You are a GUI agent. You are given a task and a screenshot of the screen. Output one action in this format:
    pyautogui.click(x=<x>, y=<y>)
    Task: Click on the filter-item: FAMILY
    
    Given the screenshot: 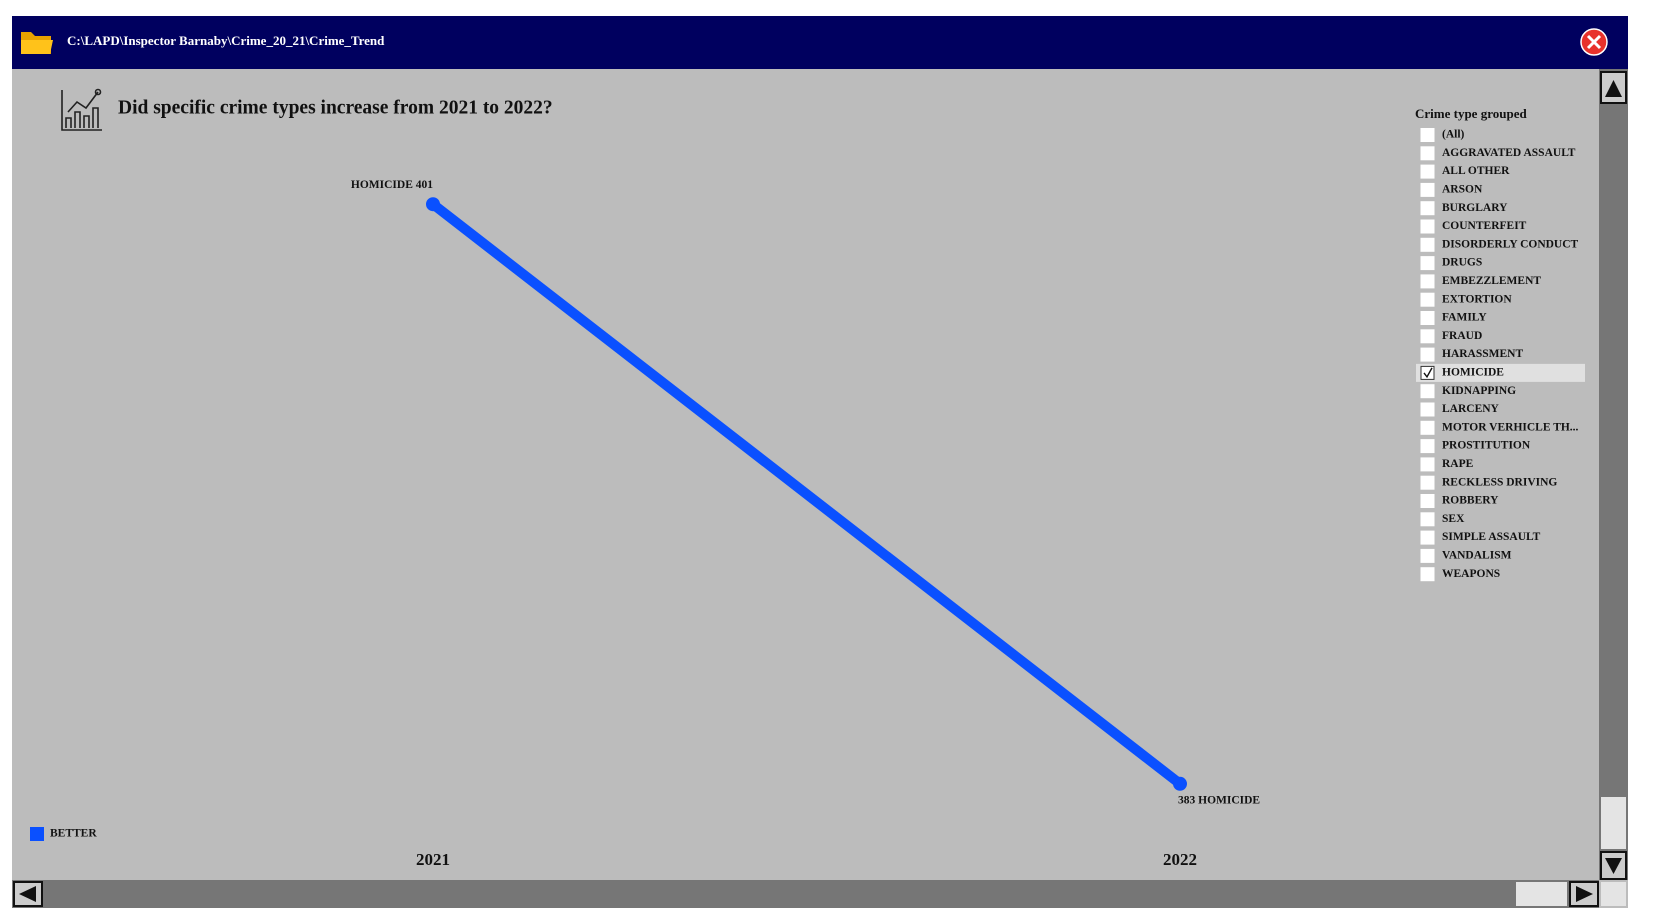 What is the action you would take?
    pyautogui.click(x=1453, y=318)
    